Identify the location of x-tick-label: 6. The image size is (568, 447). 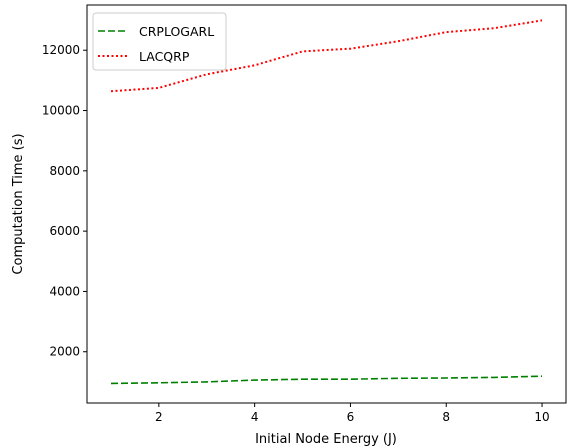
(351, 417).